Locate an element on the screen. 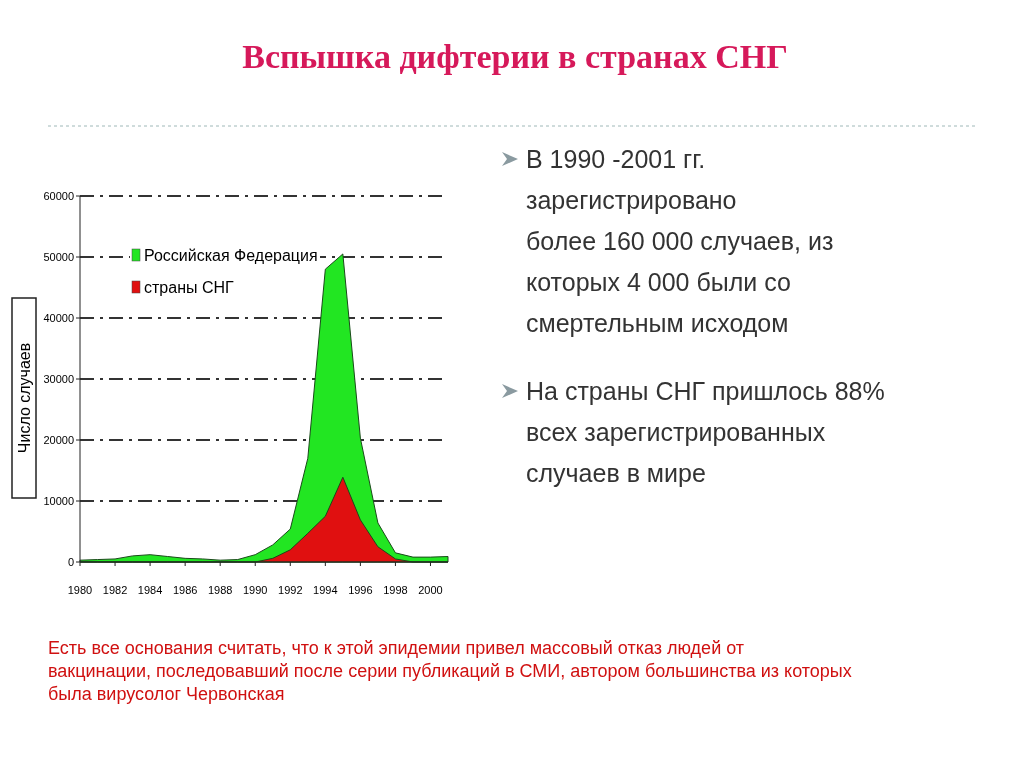 This screenshot has height=767, width=1024. legend-label: страны СНГ is located at coordinates (189, 287).